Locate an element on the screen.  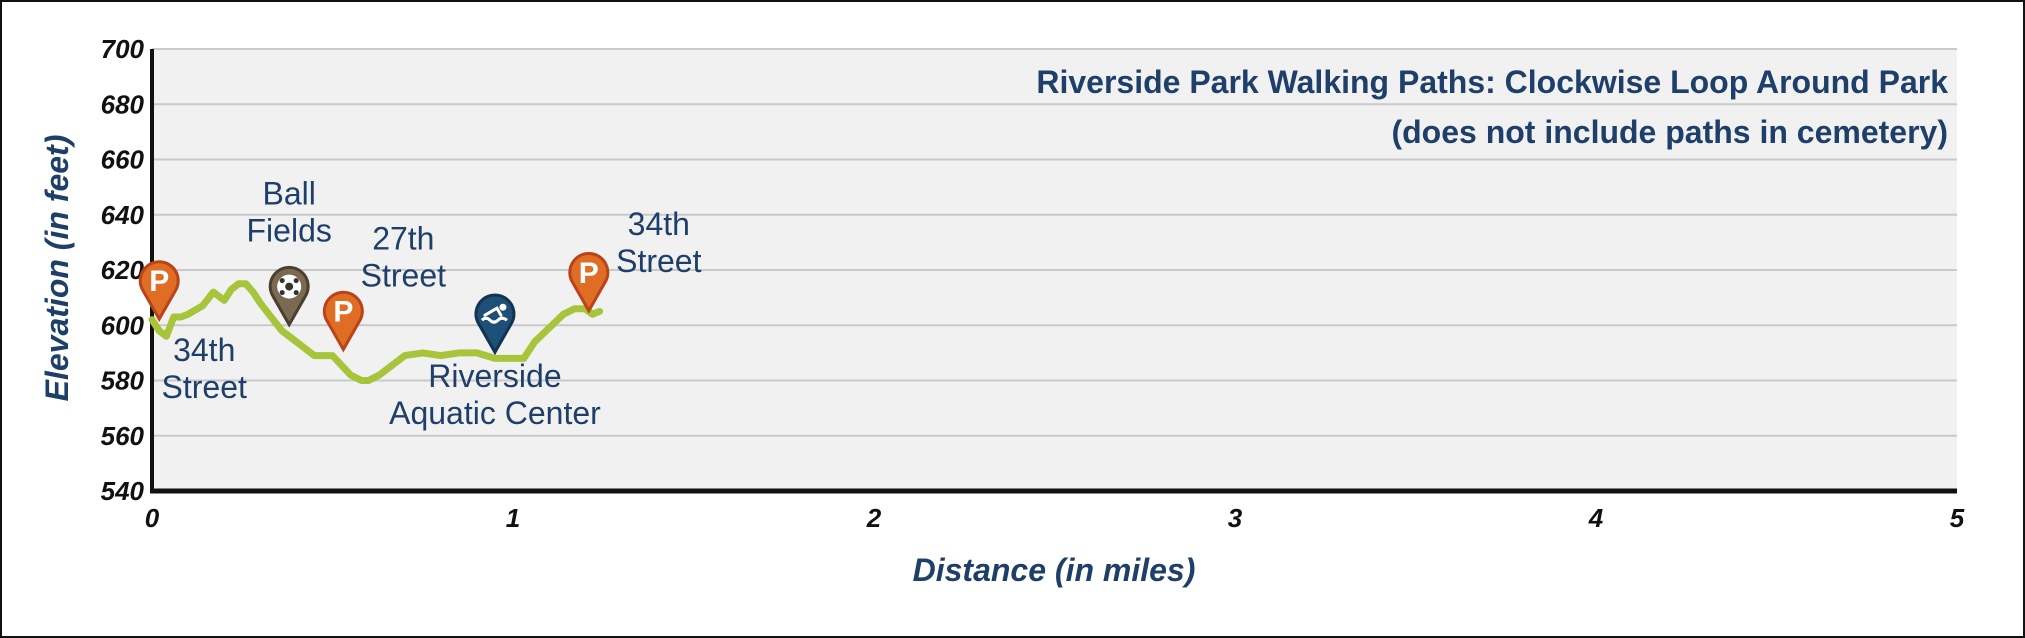
series-group is located at coordinates (376, 332).